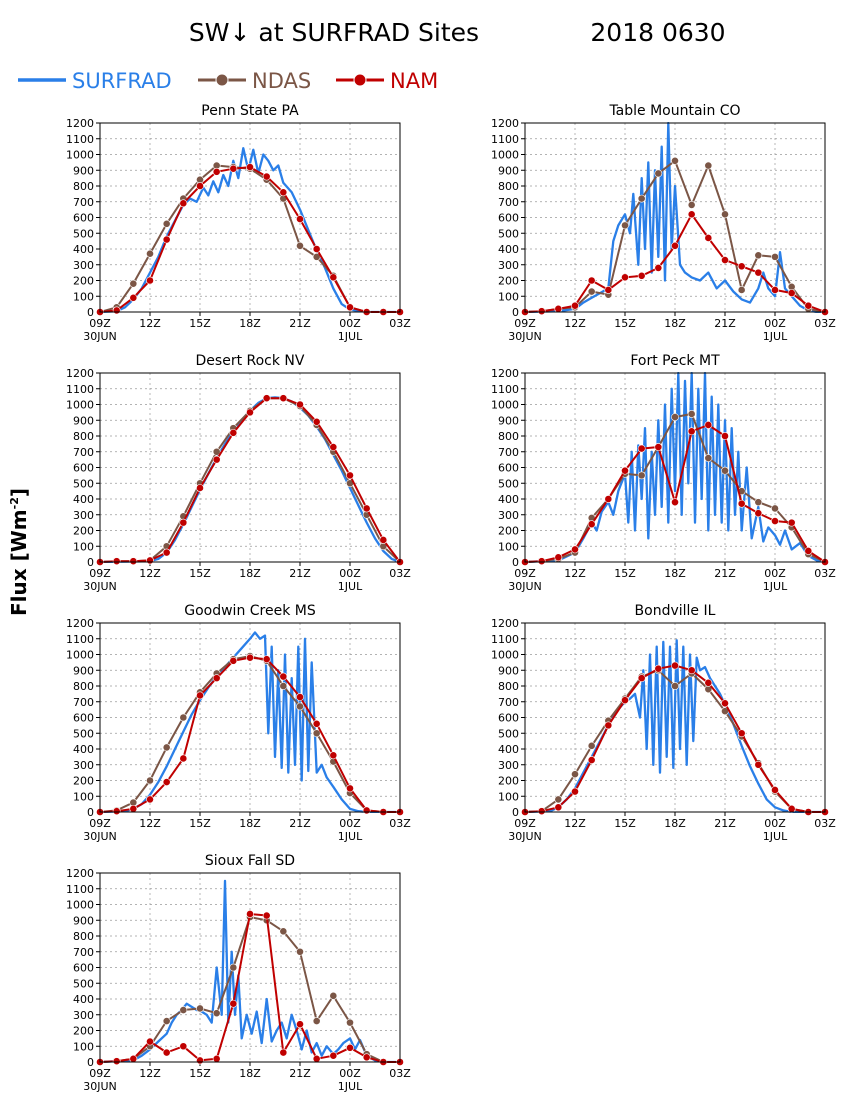  Describe the element at coordinates (525, 573) in the screenshot. I see `x-tick-label: 09Z` at that location.